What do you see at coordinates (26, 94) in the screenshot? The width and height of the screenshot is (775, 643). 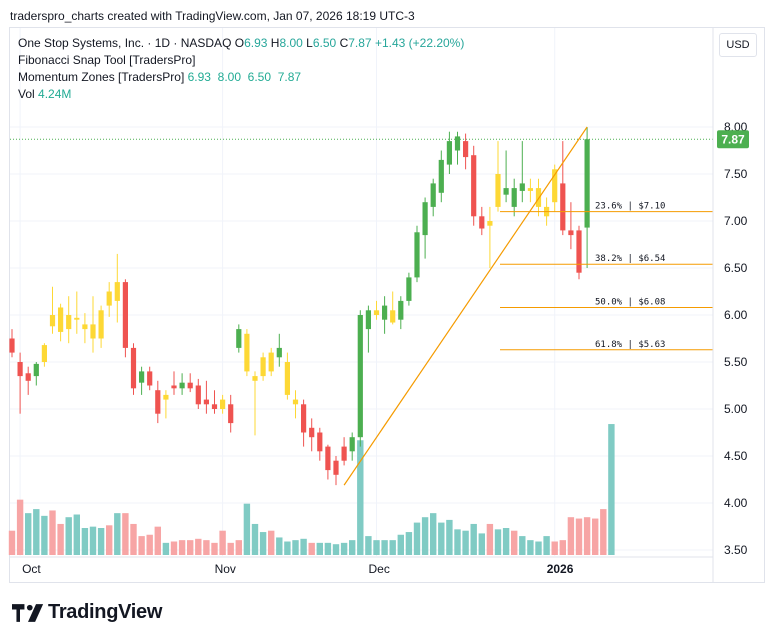 I see `volume-label: Vol` at bounding box center [26, 94].